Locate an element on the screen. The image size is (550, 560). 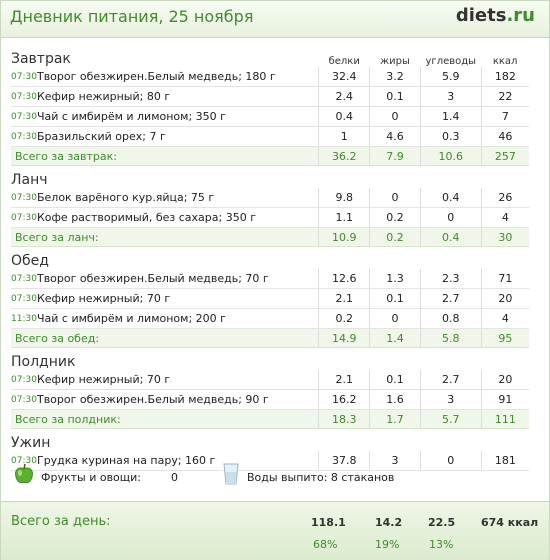
food-carbs: 2.7 is located at coordinates (450, 298).